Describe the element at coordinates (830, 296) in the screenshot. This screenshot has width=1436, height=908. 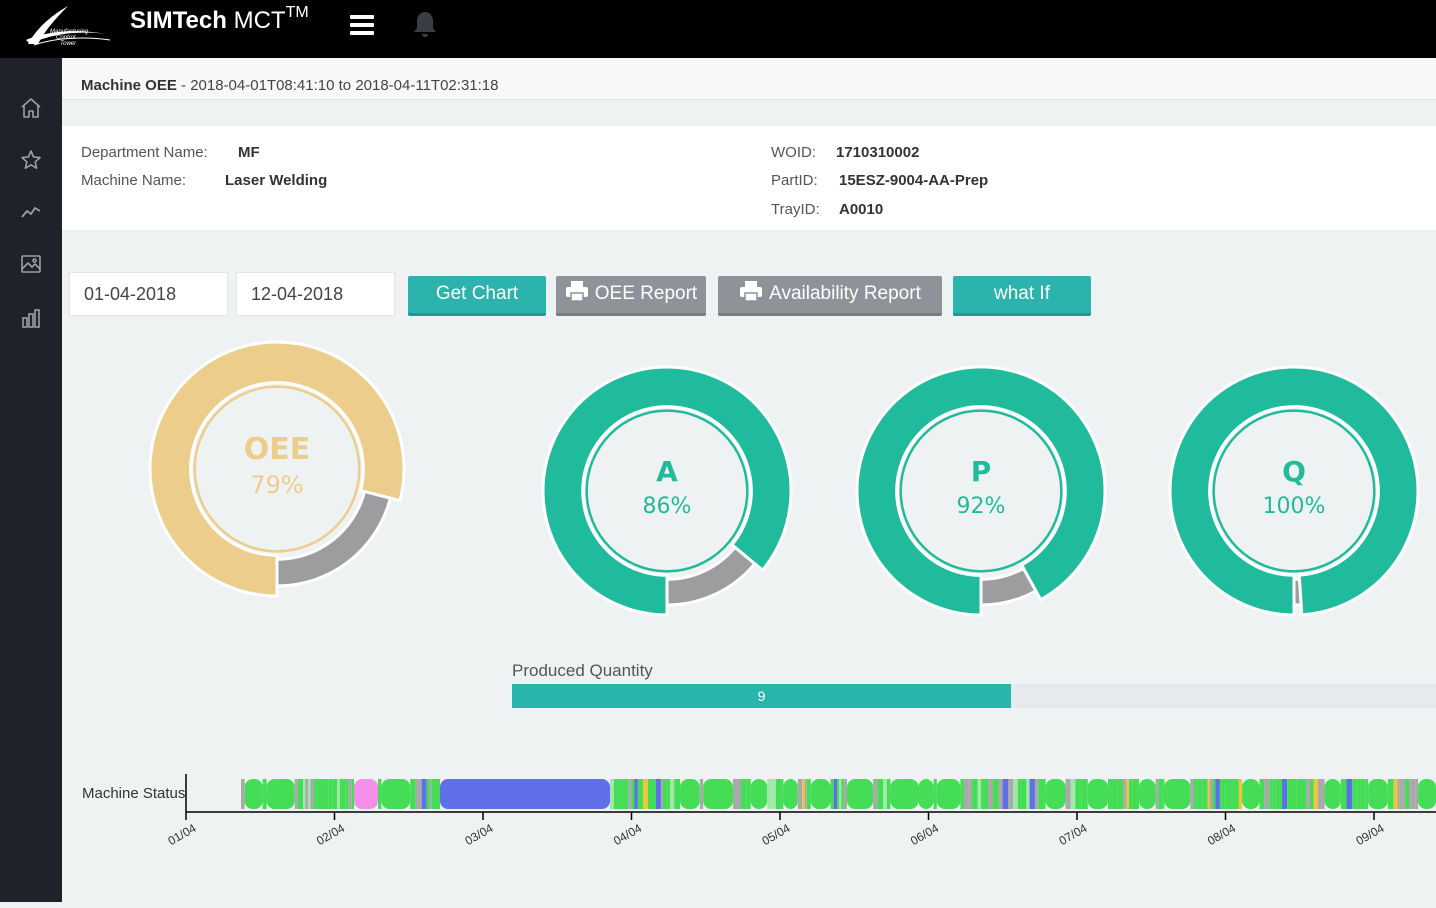
I see `availability-report-button: Availability Report` at that location.